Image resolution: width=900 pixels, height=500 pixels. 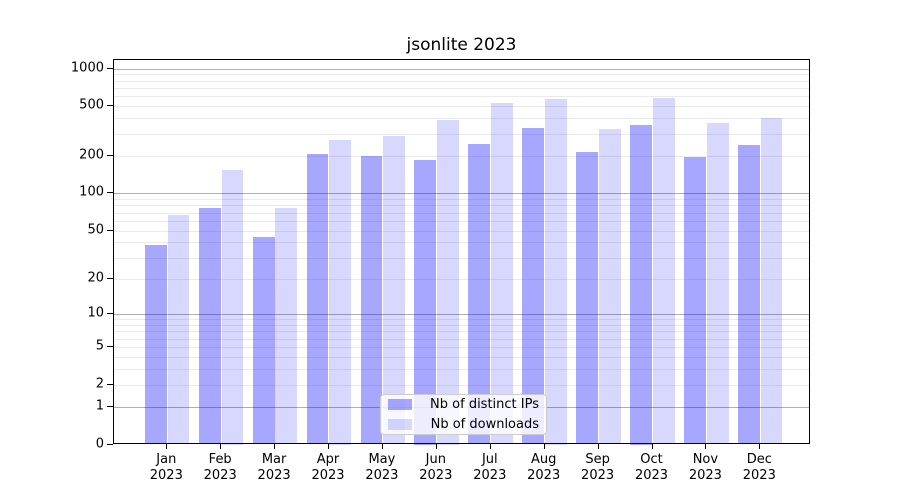 What do you see at coordinates (502, 273) in the screenshot?
I see `bar-downloads-jul` at bounding box center [502, 273].